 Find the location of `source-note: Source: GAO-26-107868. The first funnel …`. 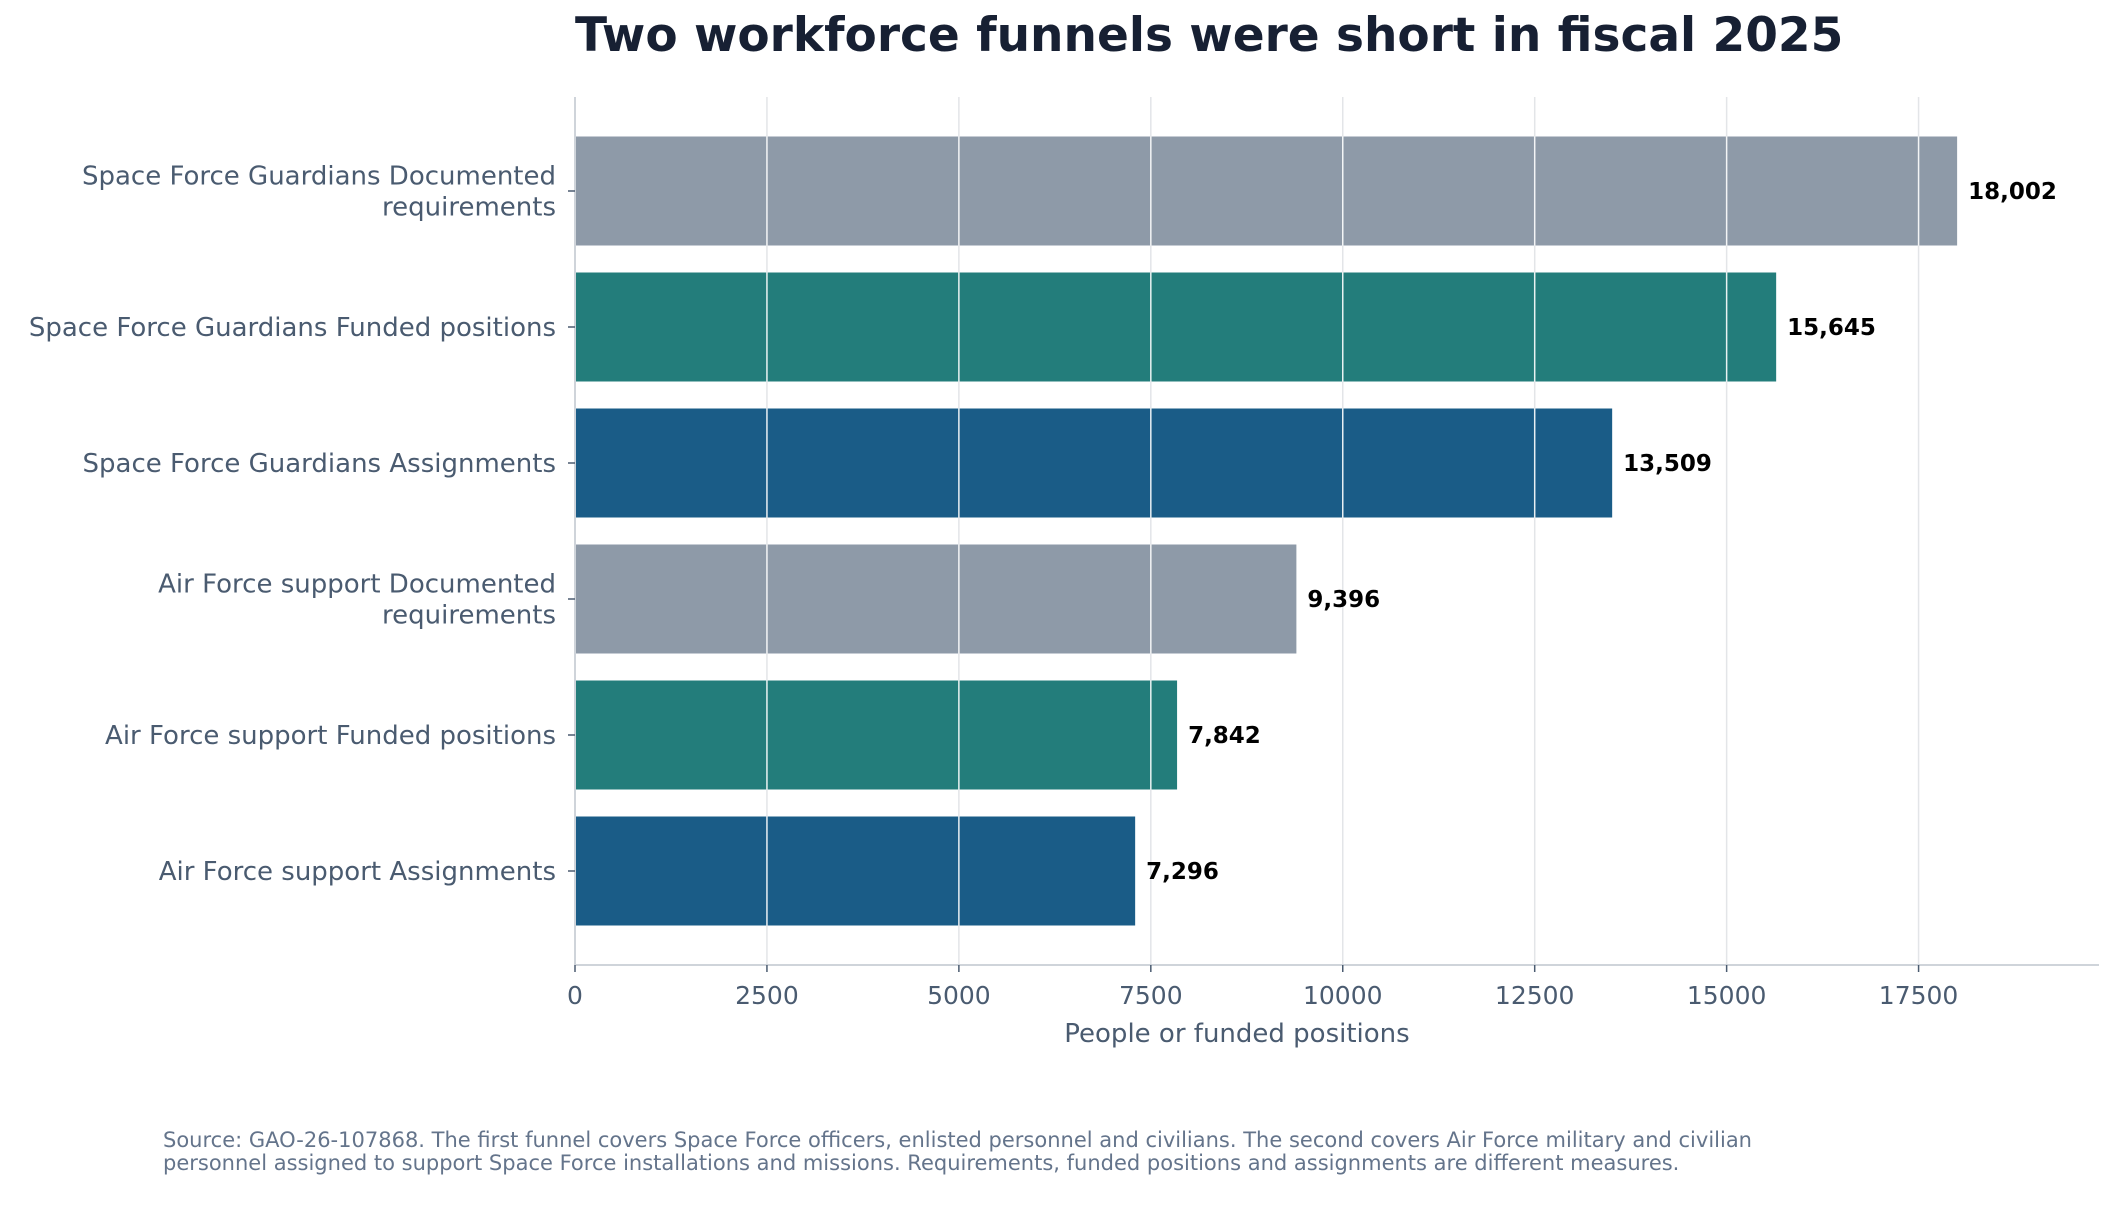

source-note: Source: GAO-26-107868. The first funnel … is located at coordinates (957, 1151).